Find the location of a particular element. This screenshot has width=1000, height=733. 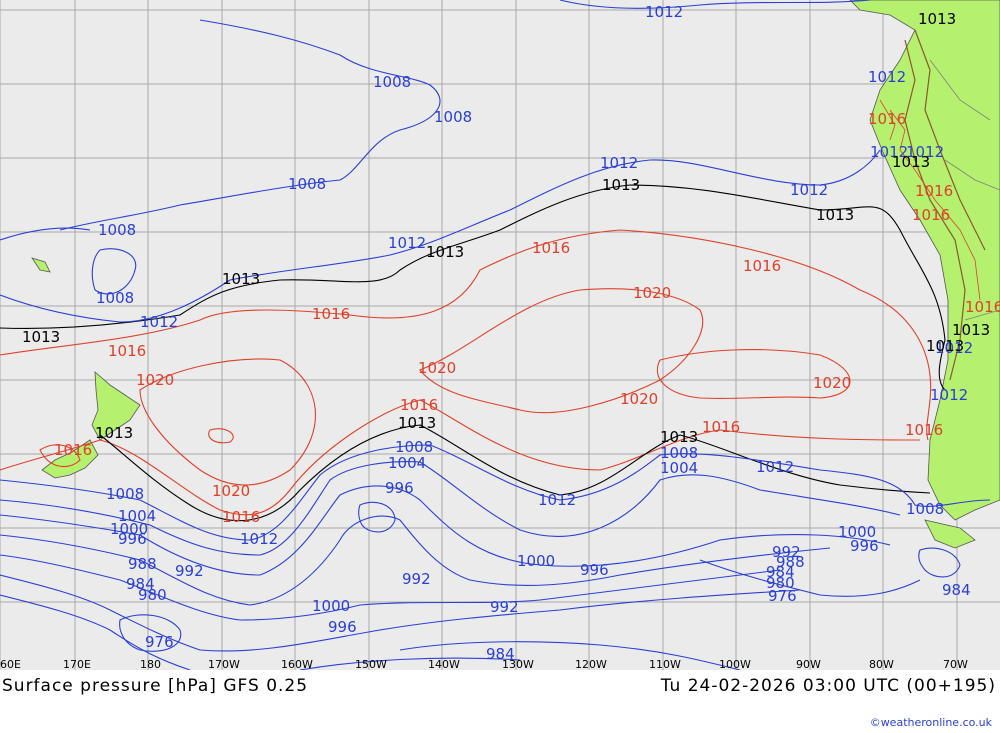

longitude-label: 170E is located at coordinates (77, 664).